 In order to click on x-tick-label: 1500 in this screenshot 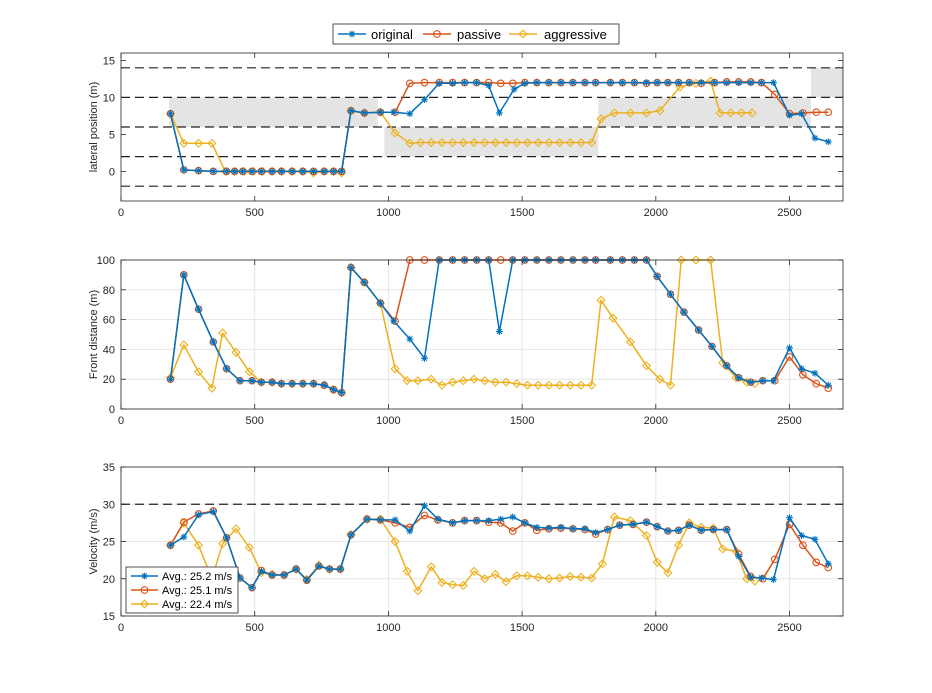, I will do `click(522, 628)`.